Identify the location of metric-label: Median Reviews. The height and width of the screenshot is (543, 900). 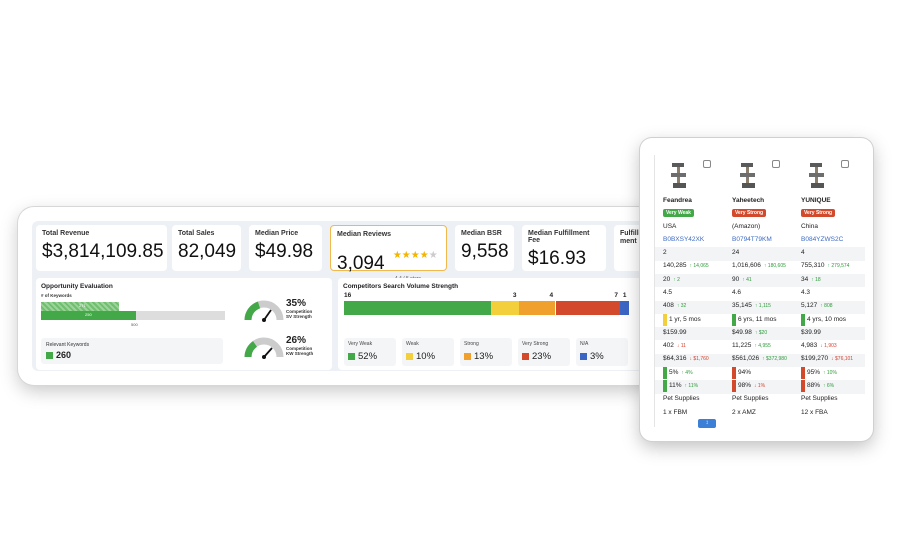
(364, 234).